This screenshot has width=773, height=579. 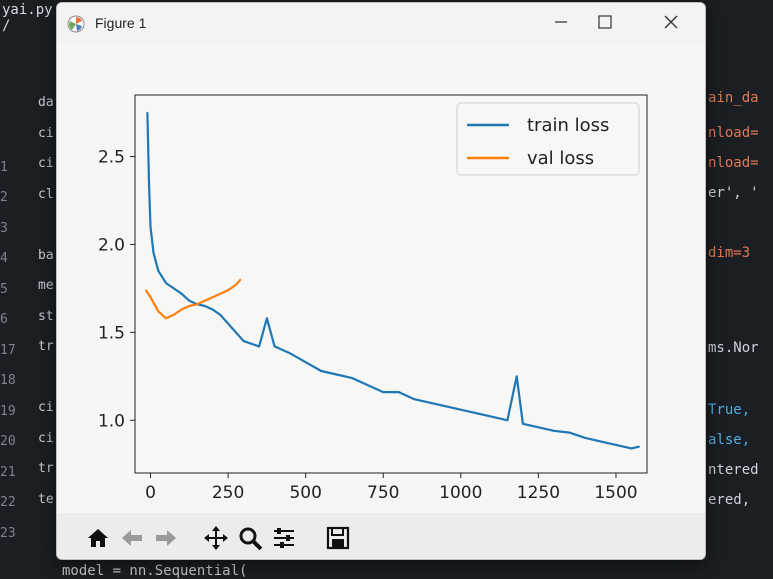 What do you see at coordinates (216, 538) in the screenshot?
I see `pan-icon` at bounding box center [216, 538].